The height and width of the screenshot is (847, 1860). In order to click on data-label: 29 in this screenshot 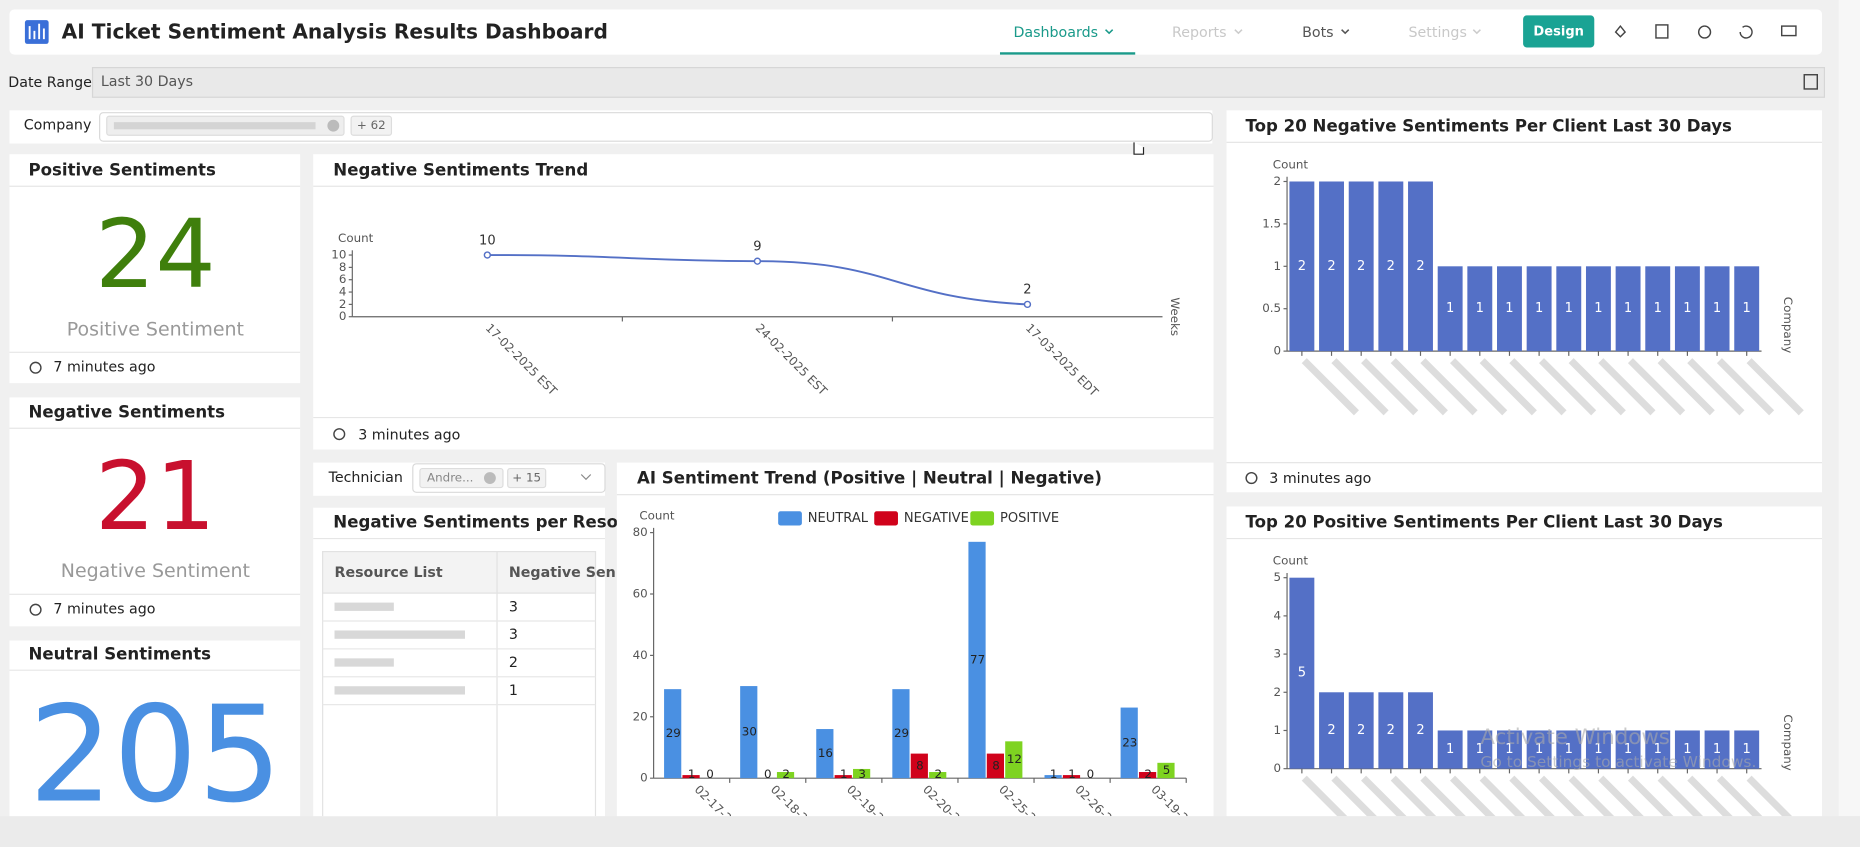, I will do `click(673, 733)`.